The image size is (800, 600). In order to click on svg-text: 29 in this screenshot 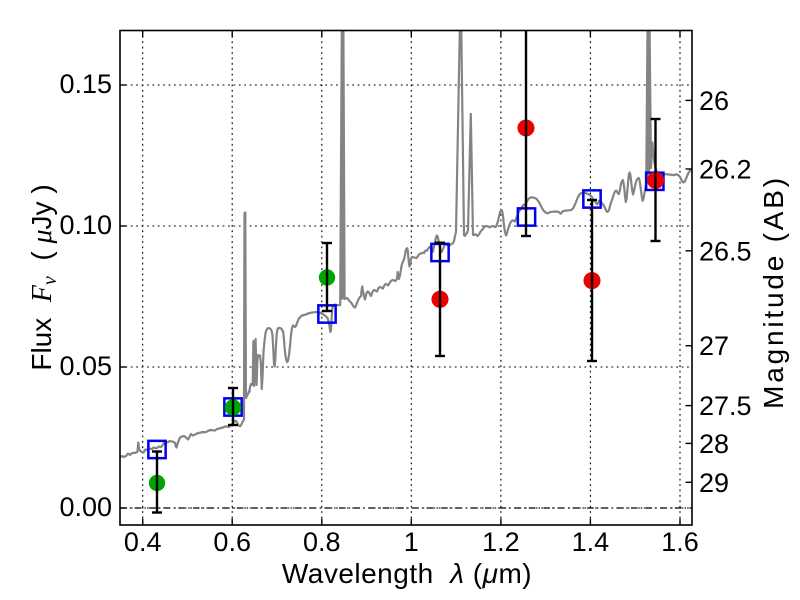, I will do `click(714, 483)`.